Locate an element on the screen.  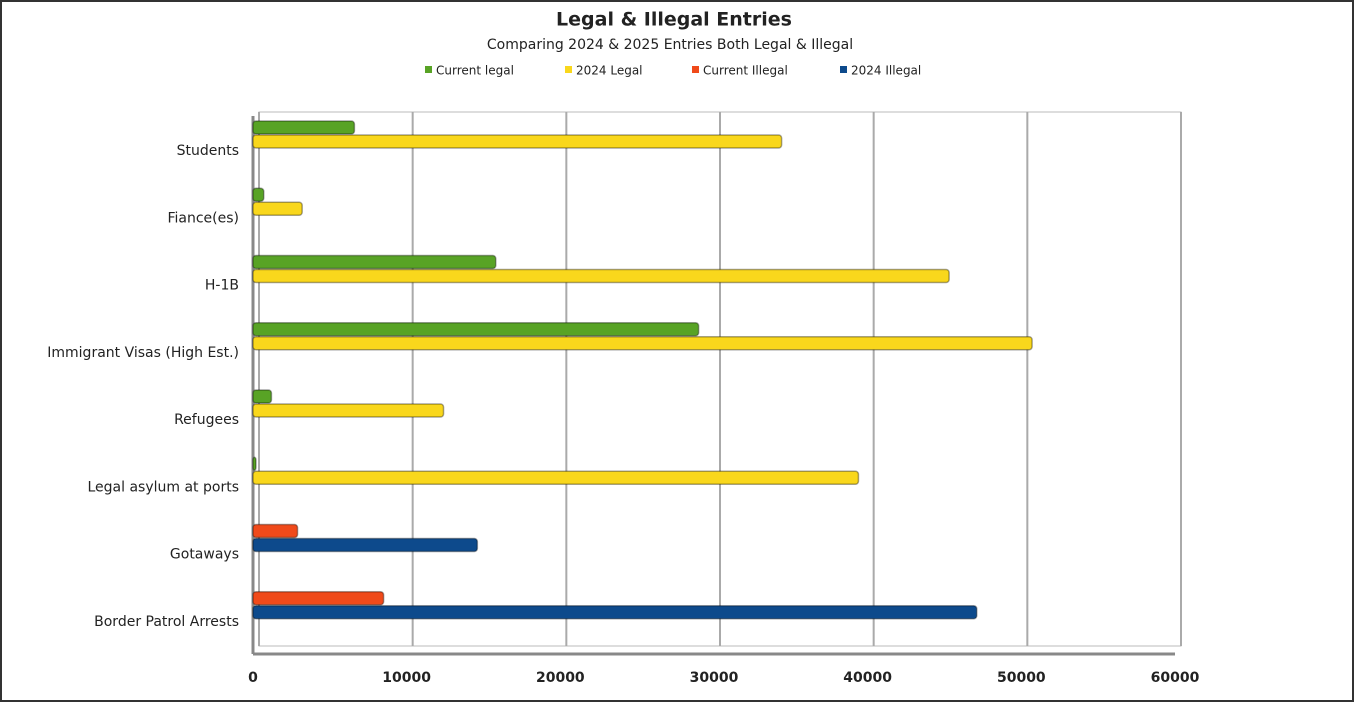
chart-title: Legal & Illegal Entries is located at coordinates (674, 20).